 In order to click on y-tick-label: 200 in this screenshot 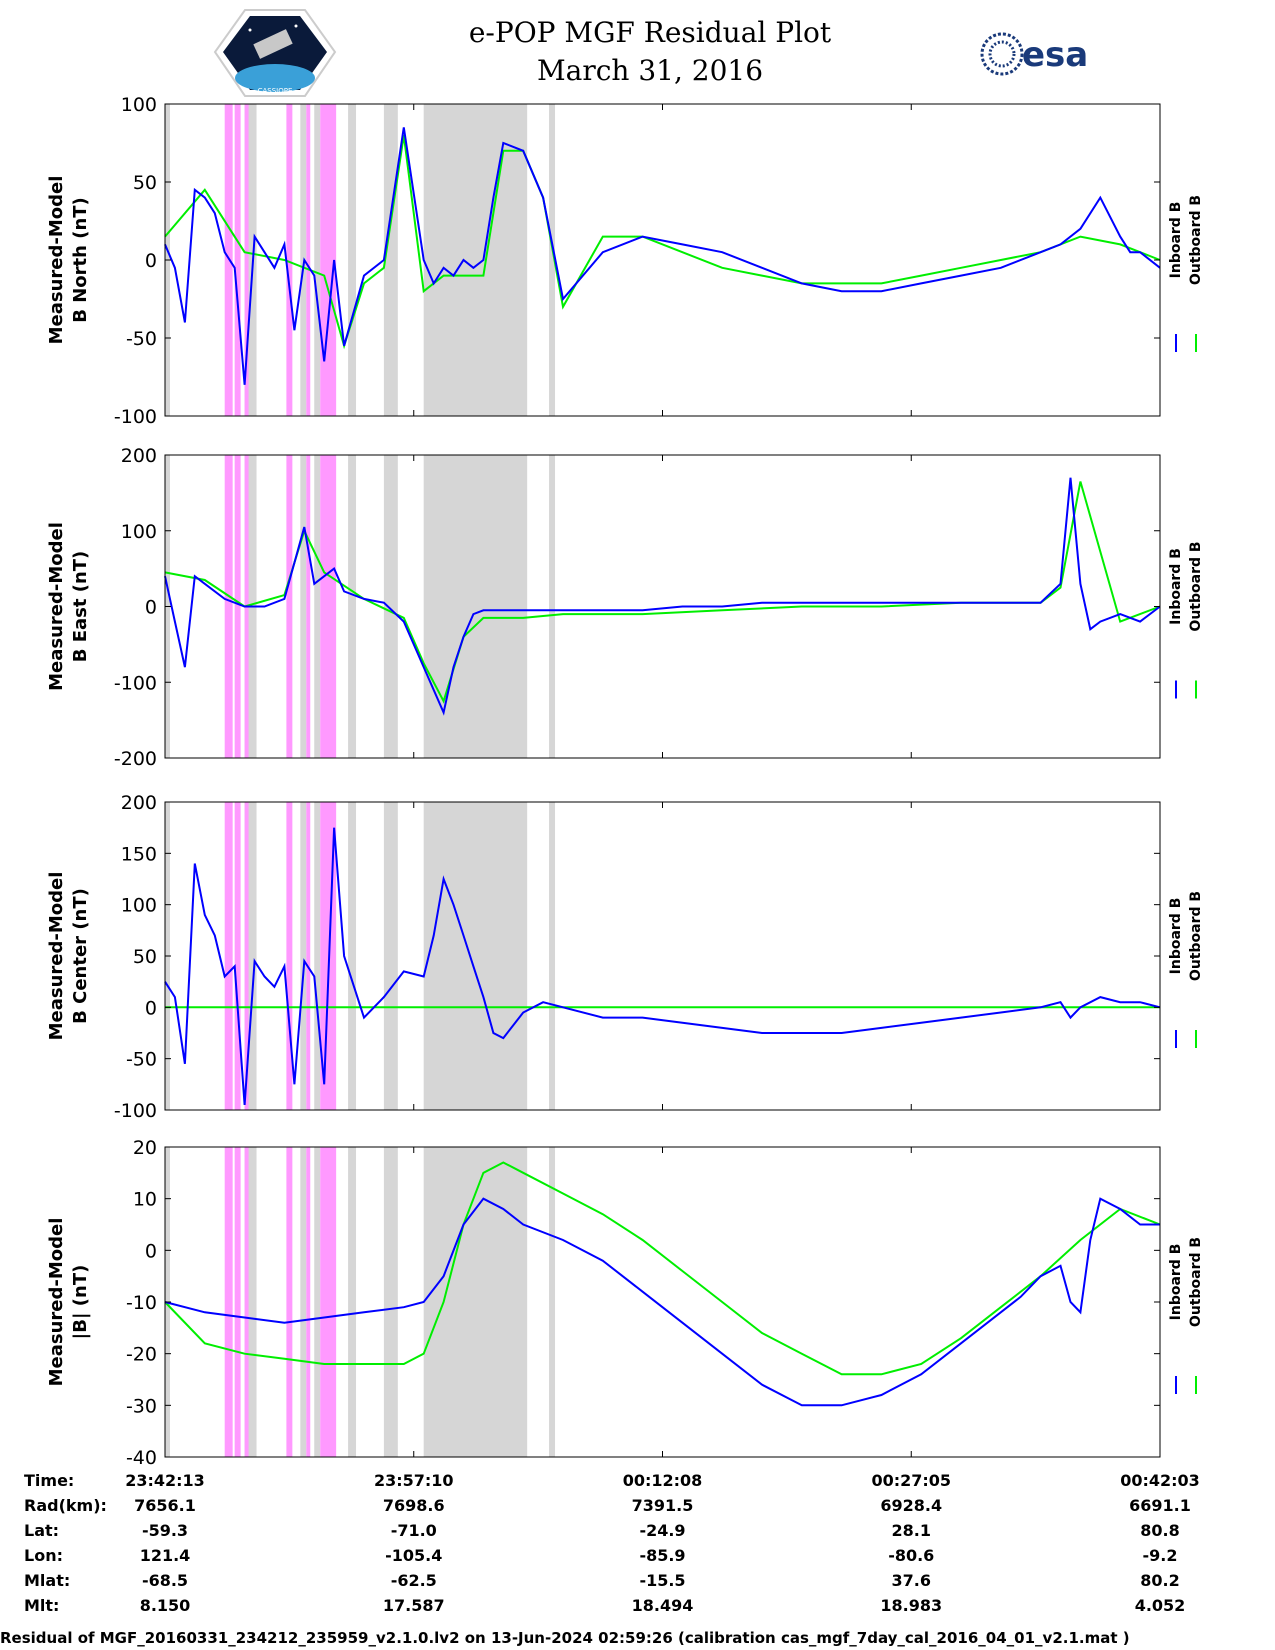, I will do `click(139, 803)`.